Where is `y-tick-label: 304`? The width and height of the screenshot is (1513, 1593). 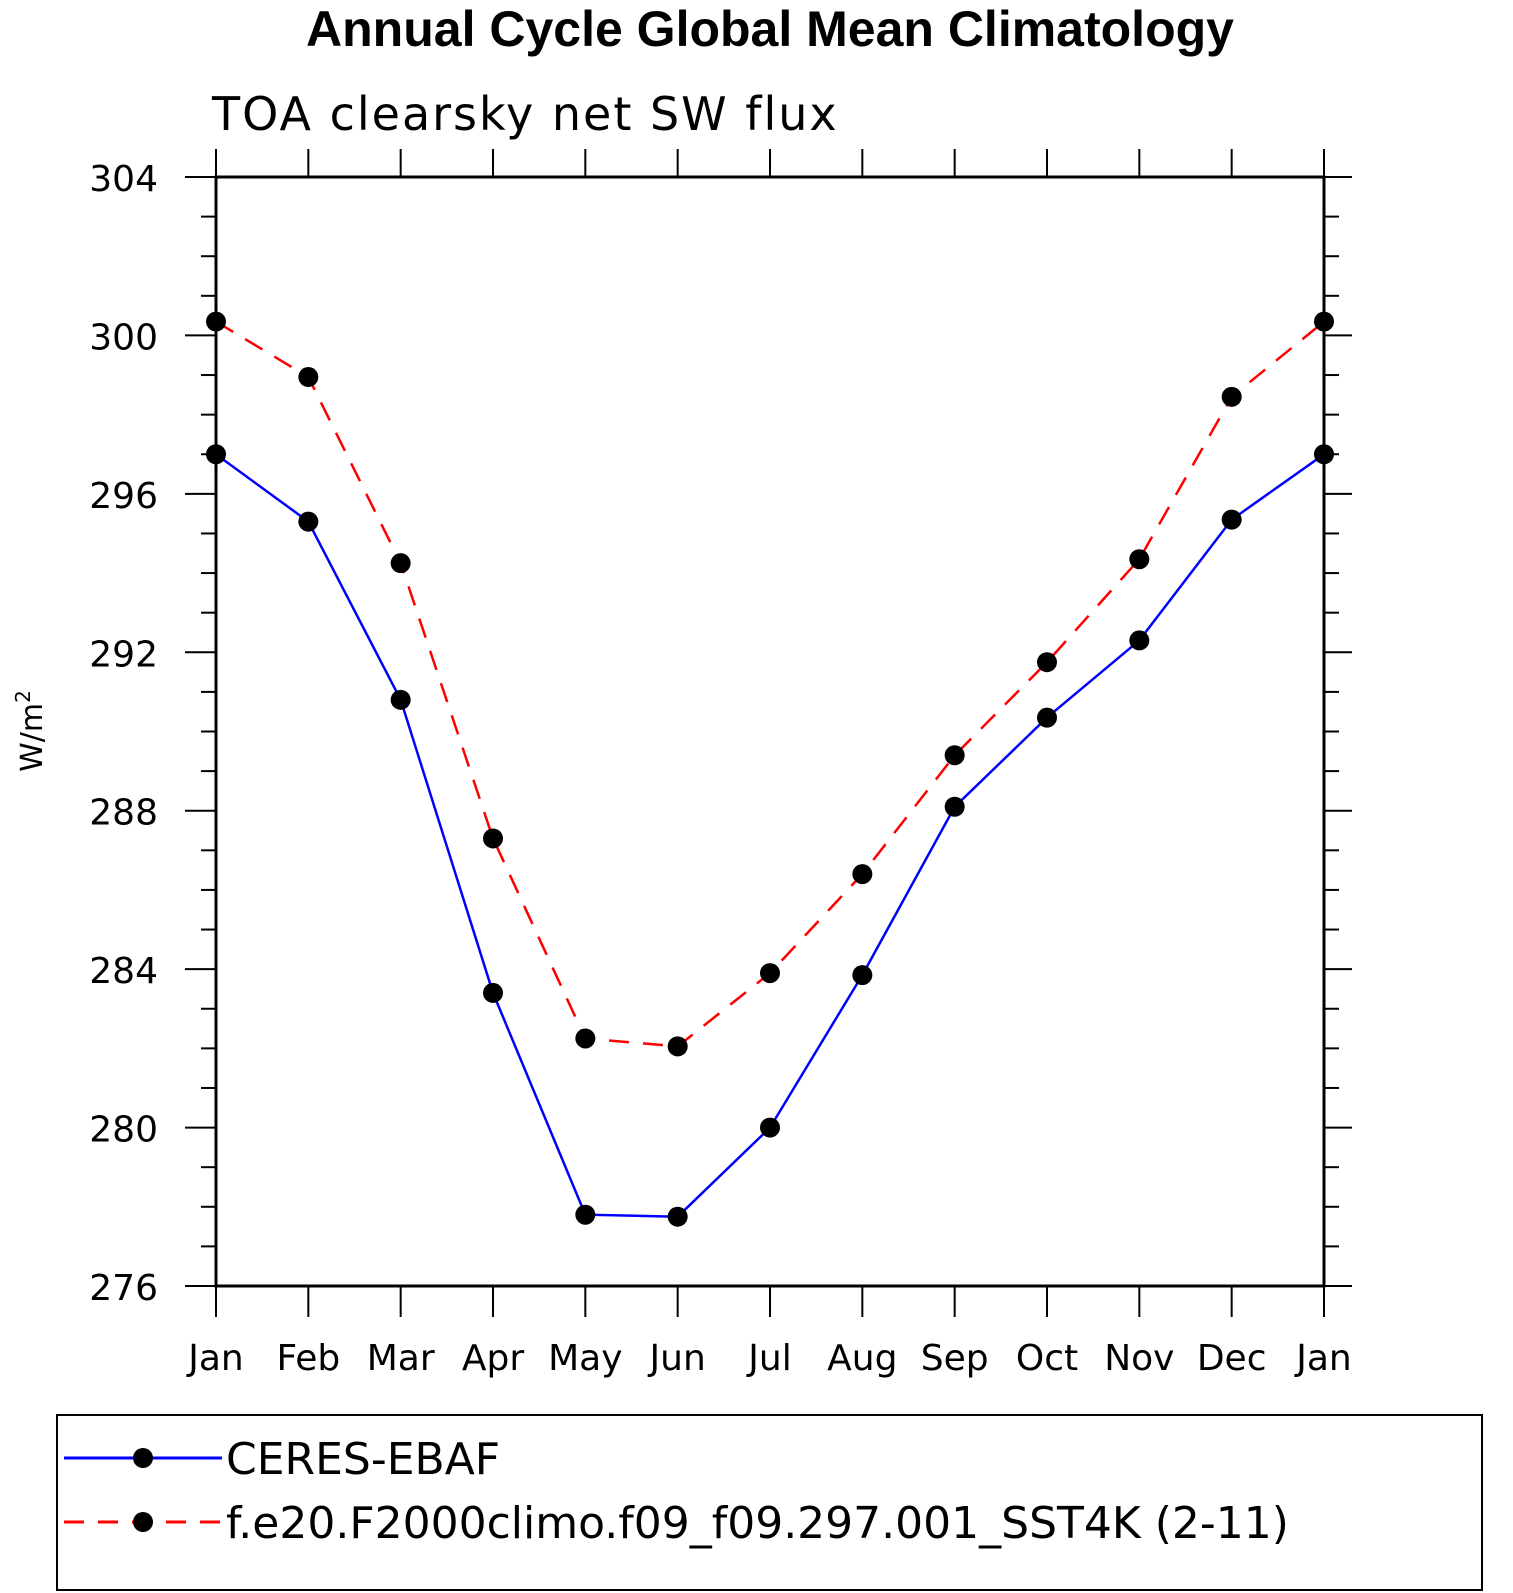 y-tick-label: 304 is located at coordinates (123, 179).